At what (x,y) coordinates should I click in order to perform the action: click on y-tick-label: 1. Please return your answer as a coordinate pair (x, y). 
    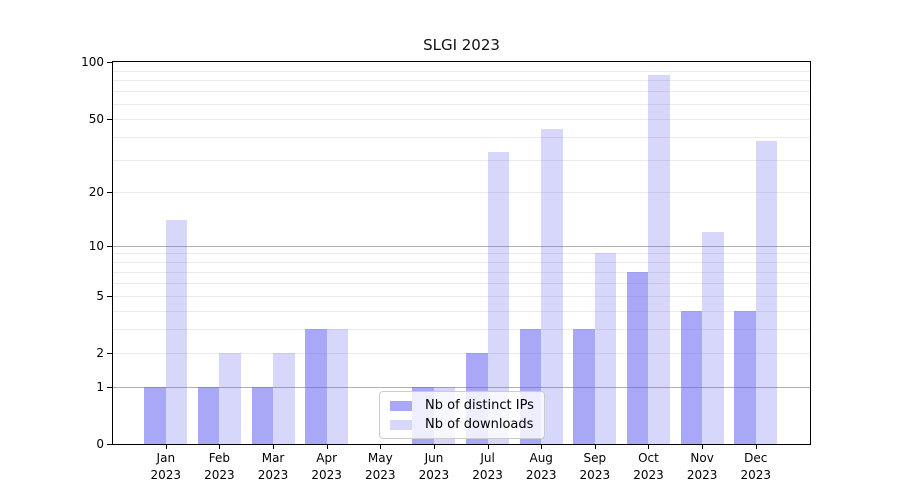
    Looking at the image, I should click on (100, 387).